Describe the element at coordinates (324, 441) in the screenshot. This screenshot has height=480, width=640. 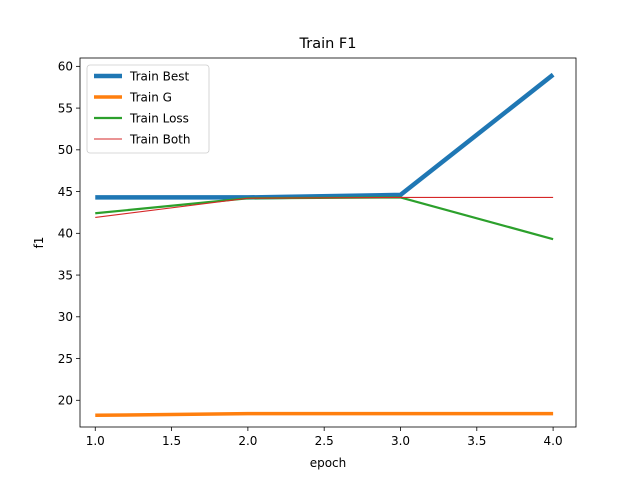
I see `x-tick-label: 2.5` at that location.